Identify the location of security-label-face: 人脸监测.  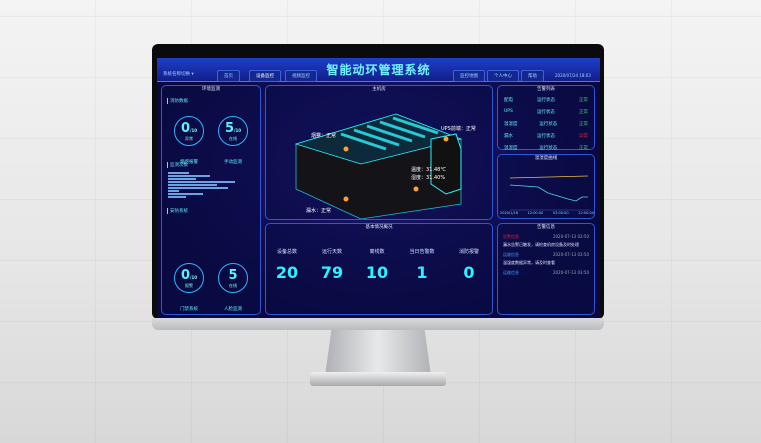
(233, 309).